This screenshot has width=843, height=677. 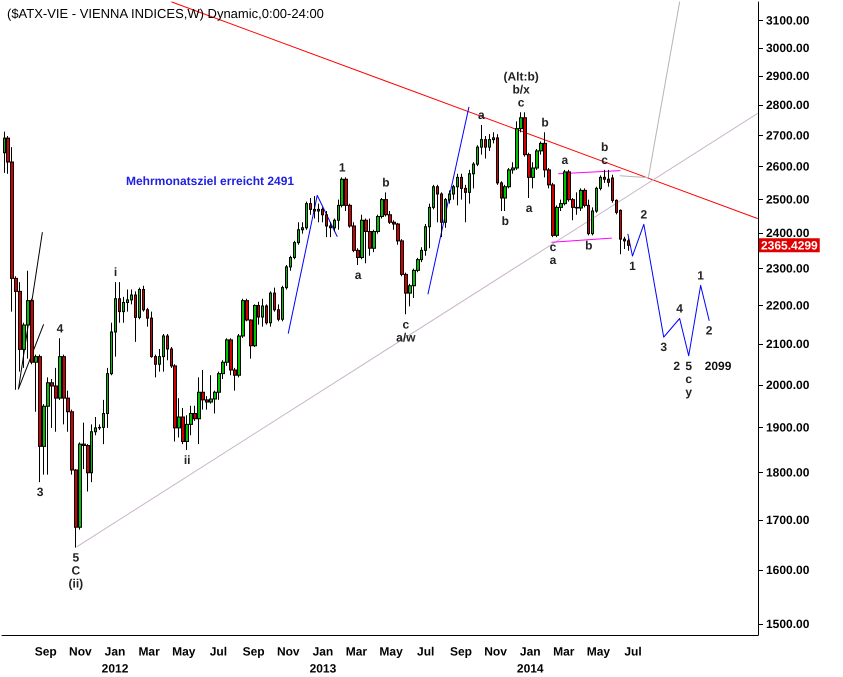 I want to click on annotation: i, so click(x=116, y=272).